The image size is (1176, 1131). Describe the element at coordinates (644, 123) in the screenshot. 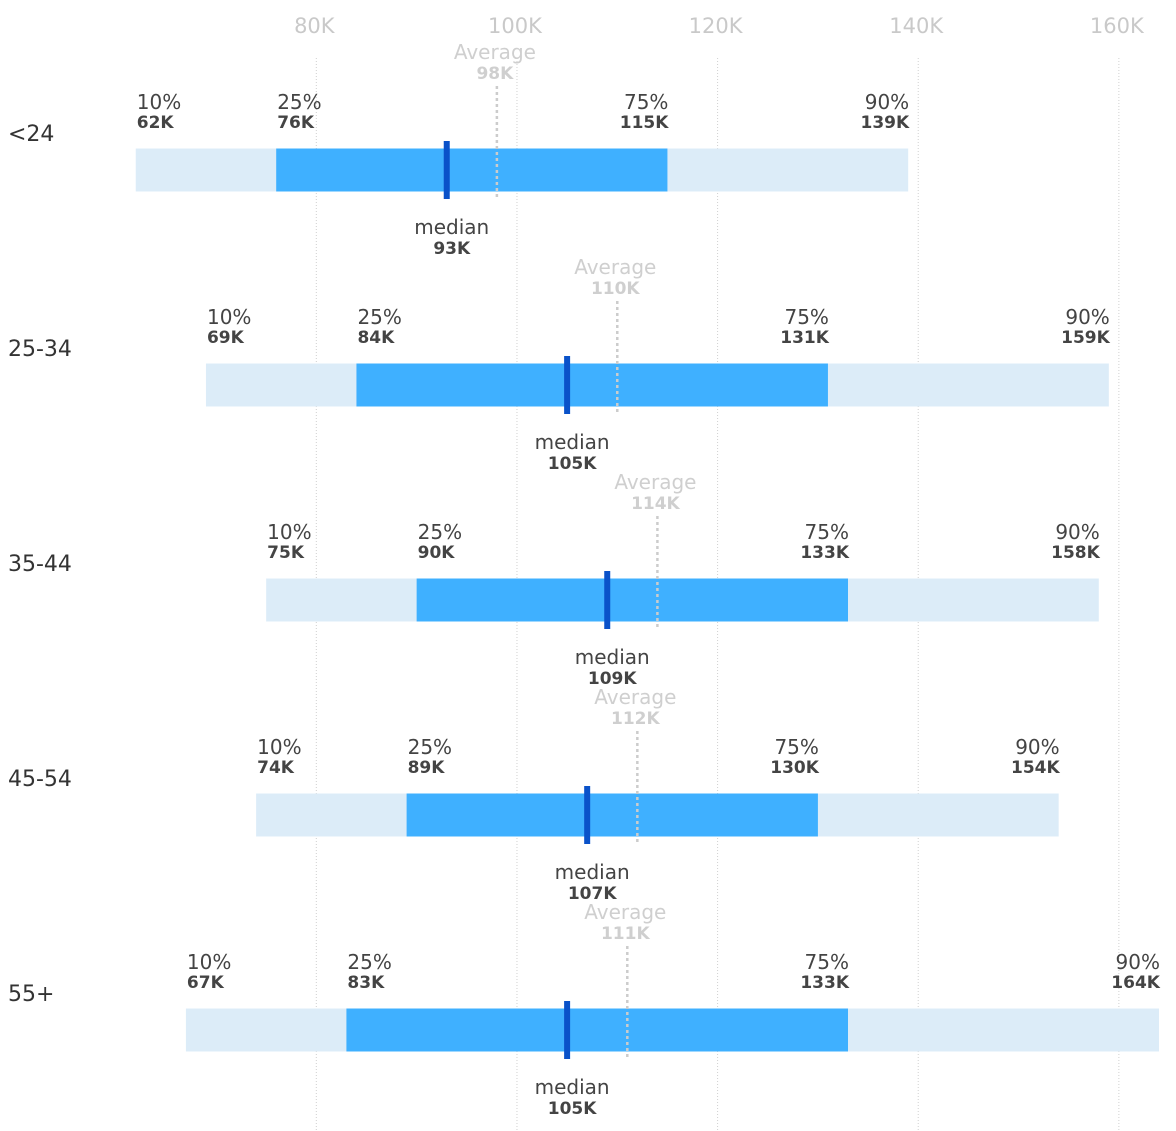

I see `p75-value-0: 115K` at that location.